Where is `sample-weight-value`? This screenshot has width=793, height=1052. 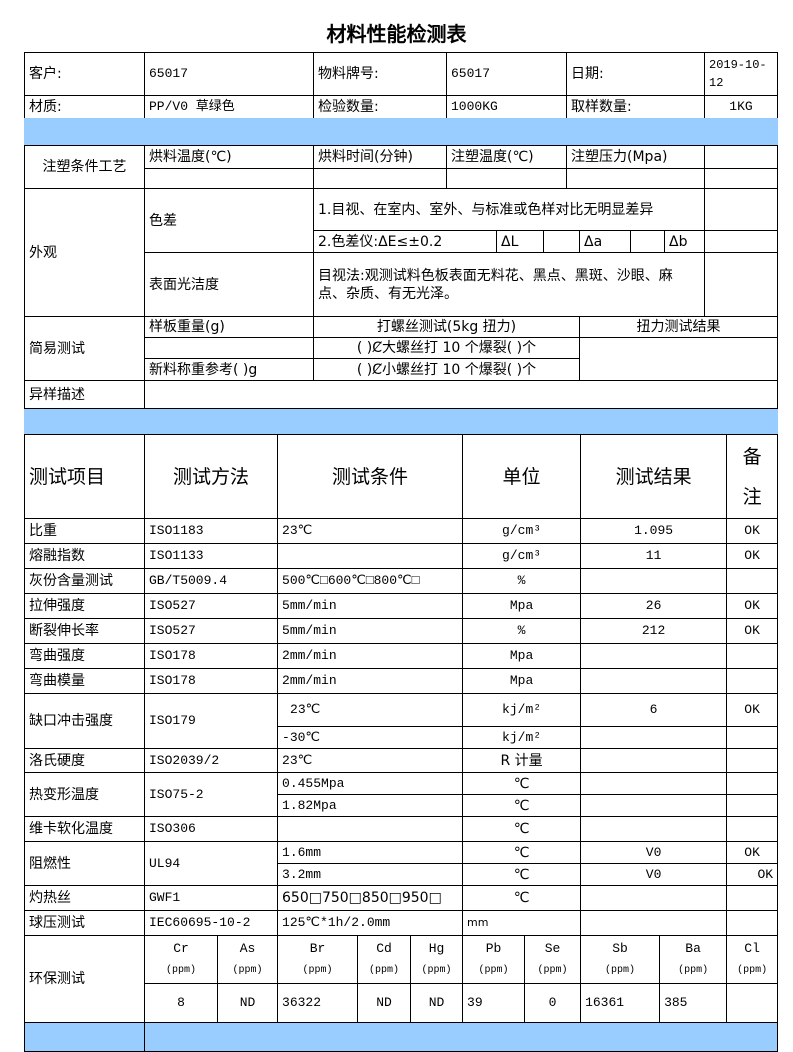 sample-weight-value is located at coordinates (229, 348).